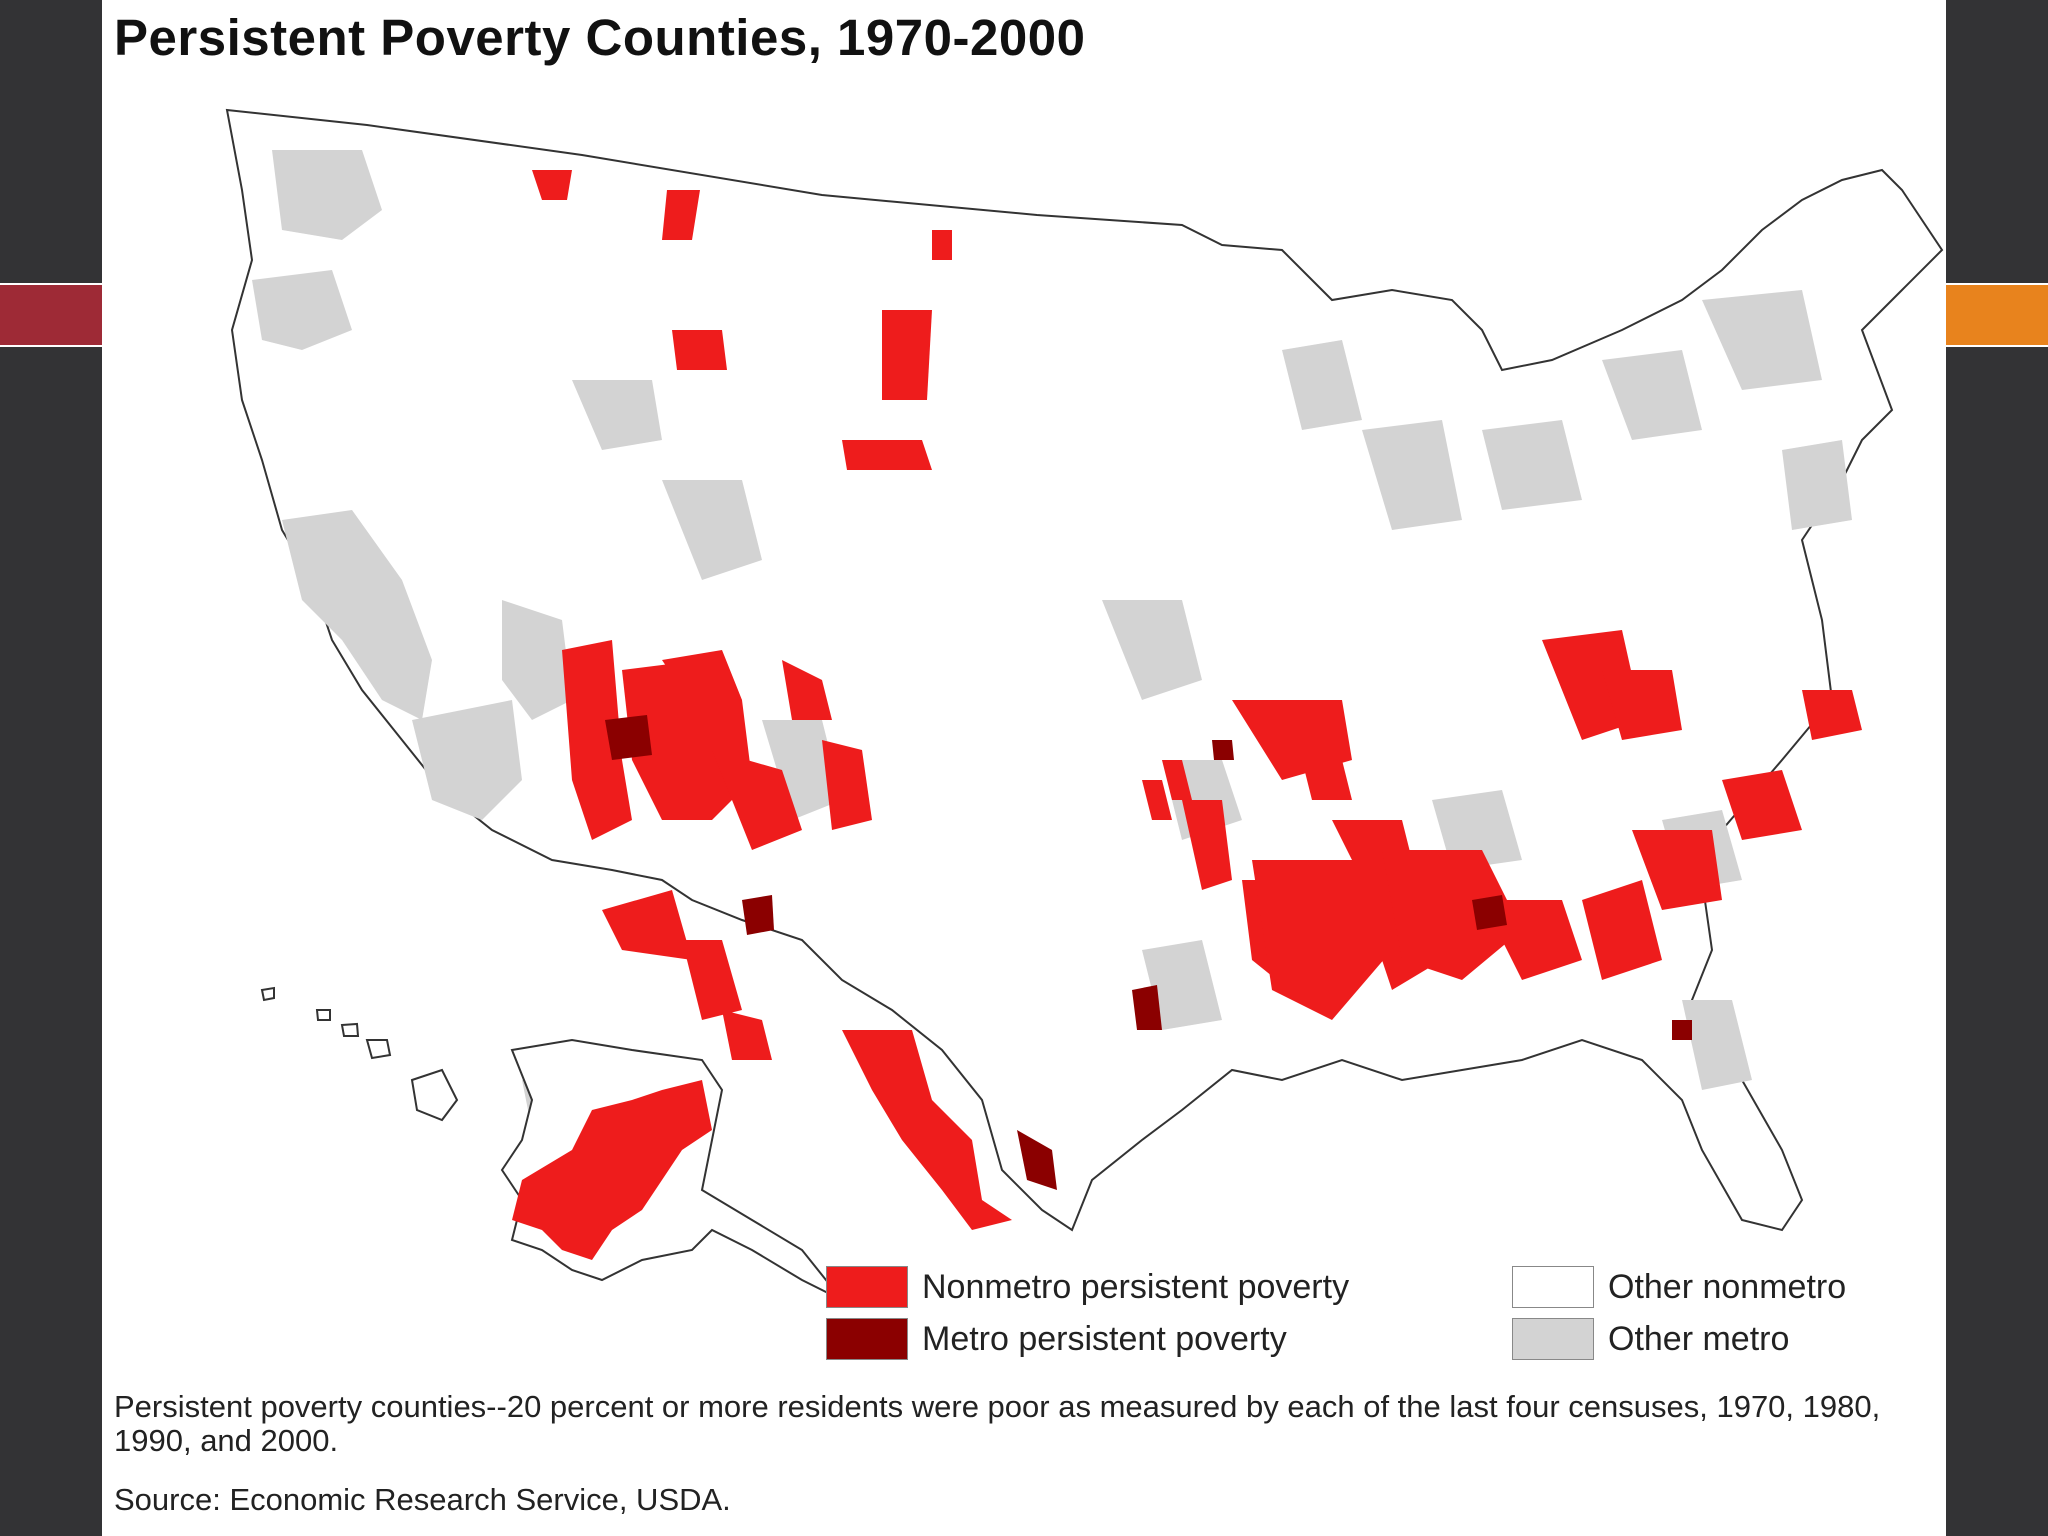 The width and height of the screenshot is (2048, 1536). What do you see at coordinates (1136, 1286) in the screenshot?
I see `legend-label-nonmetro-persistent-poverty: Nonmetro persistent poverty` at bounding box center [1136, 1286].